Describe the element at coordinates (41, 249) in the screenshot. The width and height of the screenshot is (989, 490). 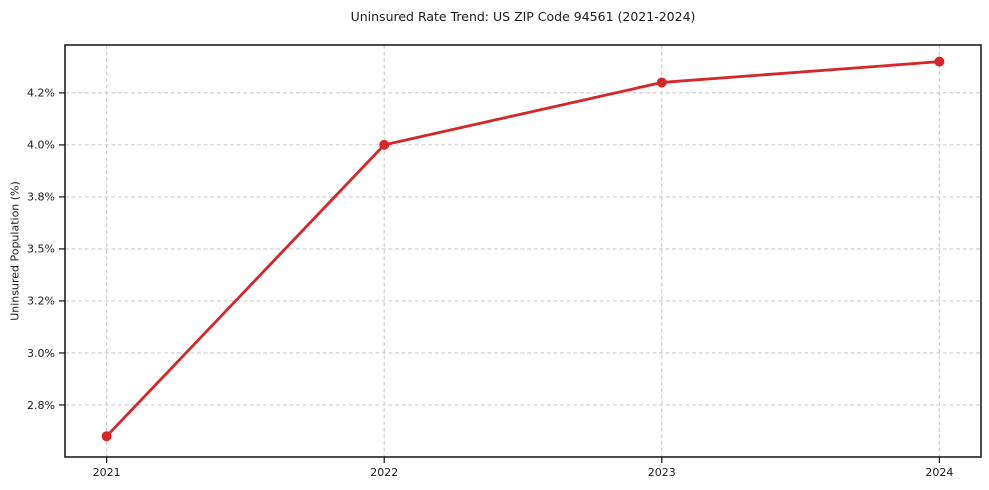
I see `y-tick-label: 3.5%` at that location.